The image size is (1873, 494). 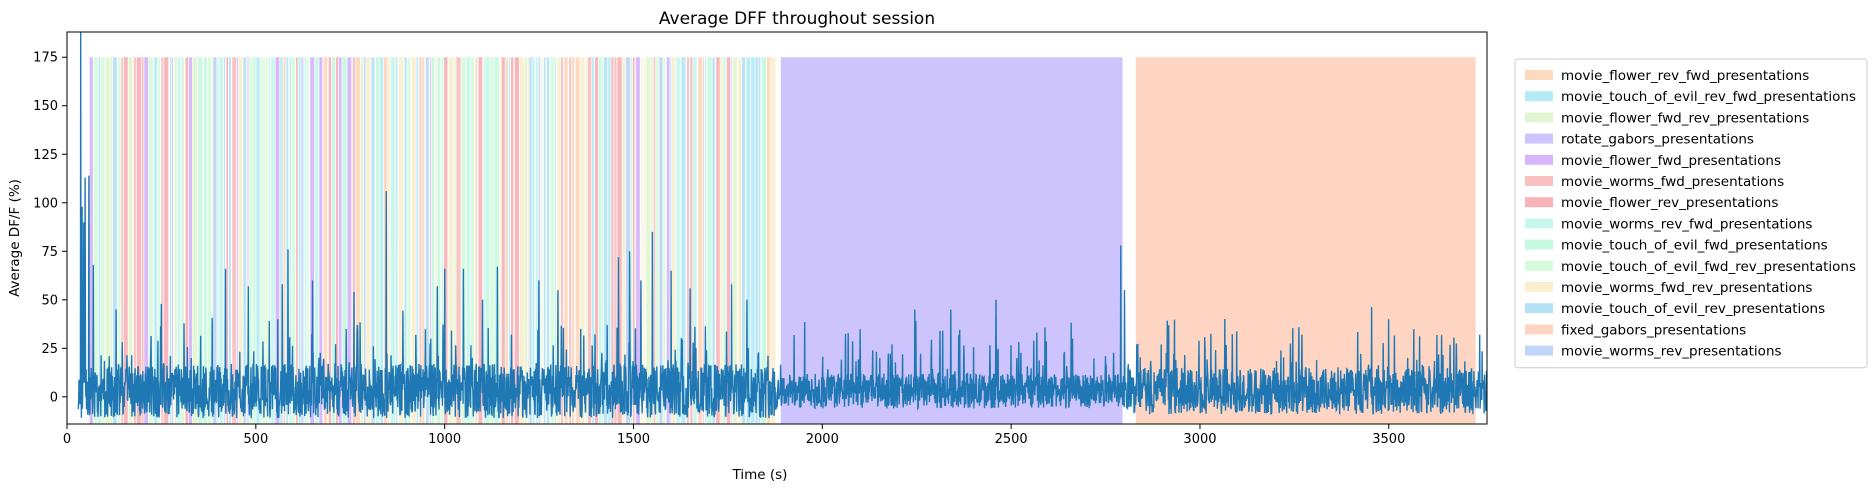 What do you see at coordinates (1669, 203) in the screenshot?
I see `legend-label: movie_flower_rev_presentations` at bounding box center [1669, 203].